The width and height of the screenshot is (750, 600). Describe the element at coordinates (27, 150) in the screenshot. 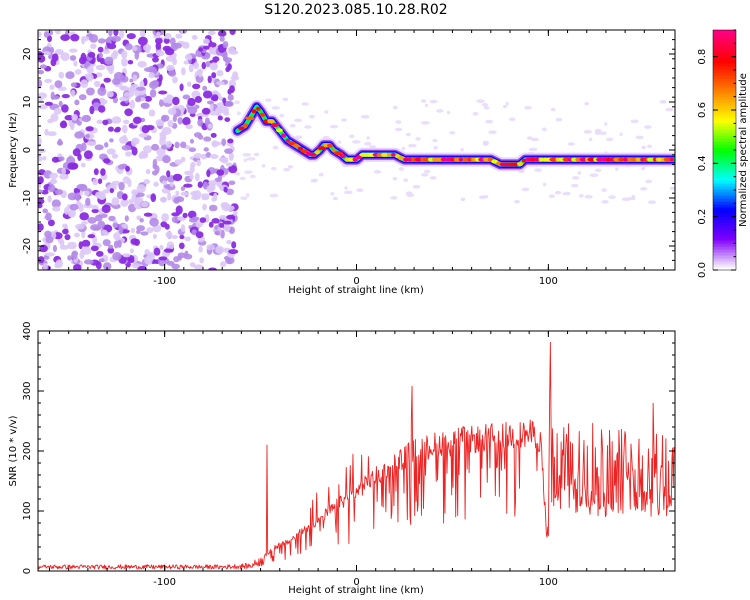

I see `y-tick-label: 0` at that location.